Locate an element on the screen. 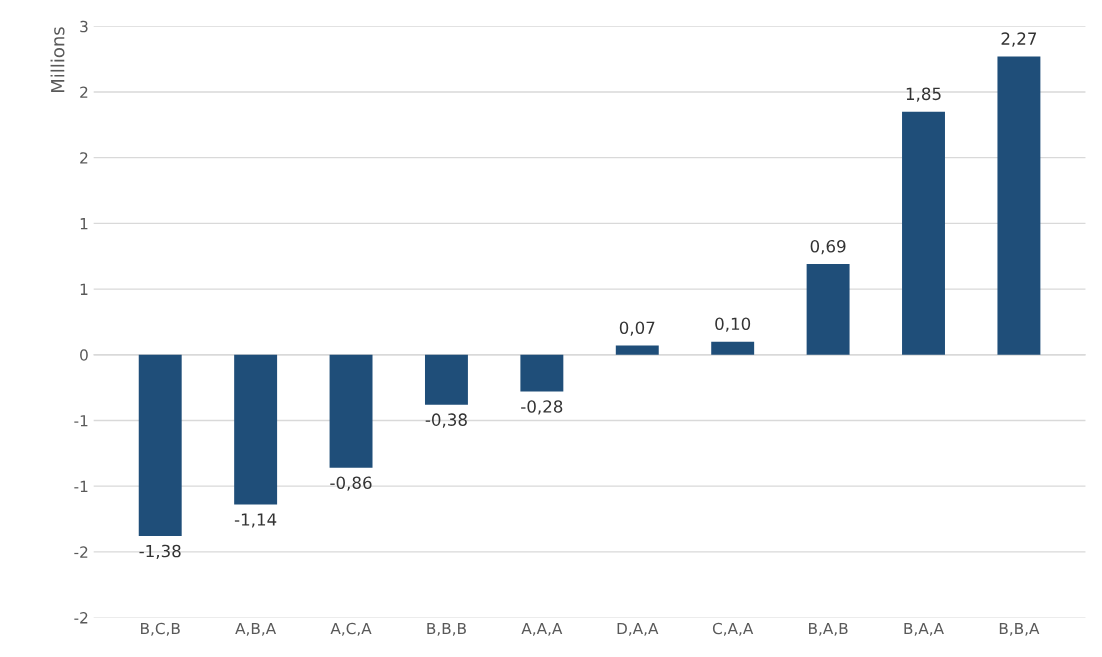 This screenshot has height=657, width=1102. data-label: -0,28 is located at coordinates (542, 407).